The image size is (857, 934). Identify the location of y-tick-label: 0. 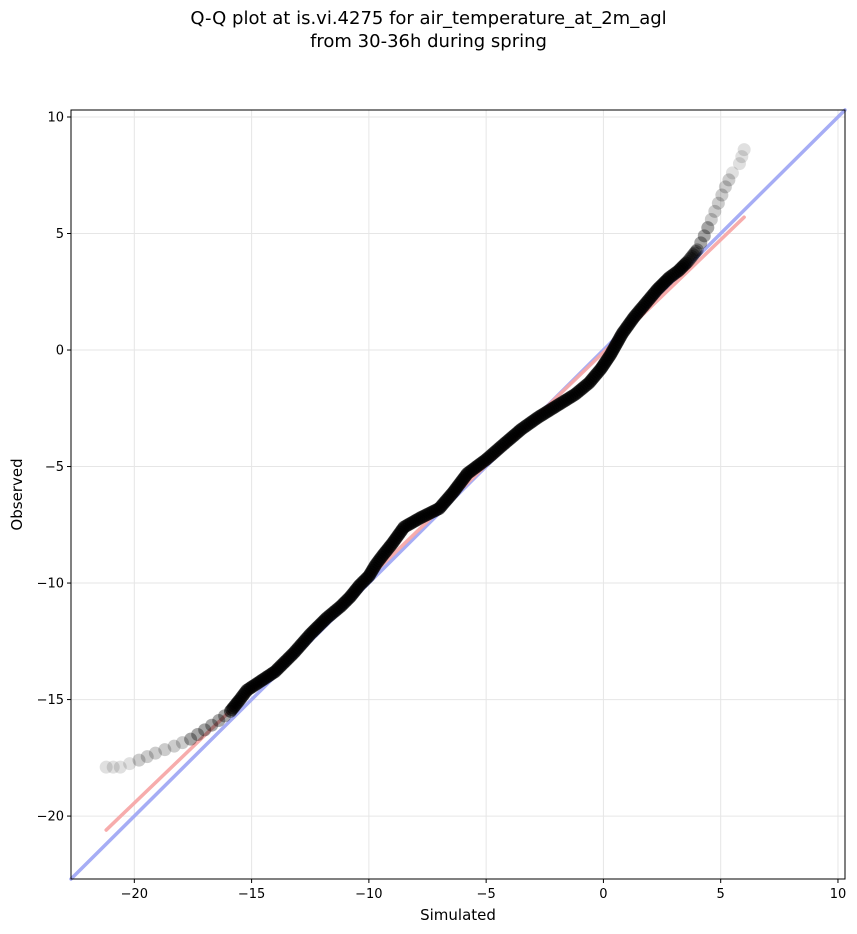
(60, 351).